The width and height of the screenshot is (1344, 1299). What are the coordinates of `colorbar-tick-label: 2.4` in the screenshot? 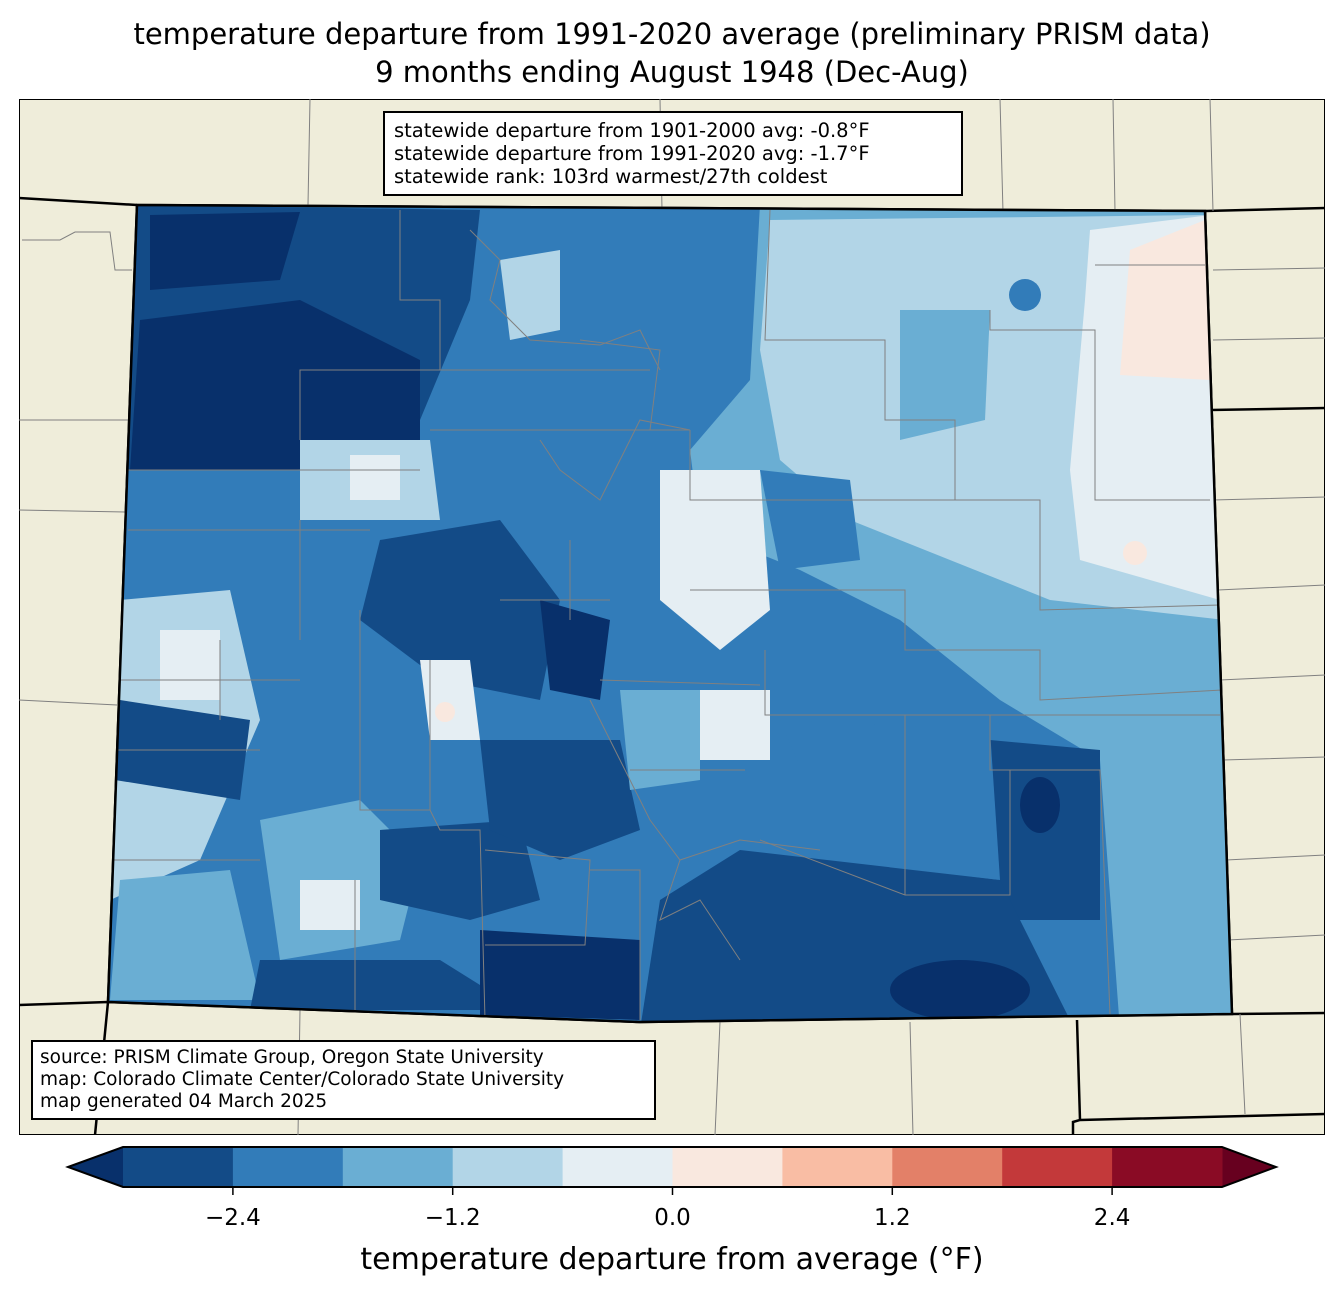 It's located at (1112, 1218).